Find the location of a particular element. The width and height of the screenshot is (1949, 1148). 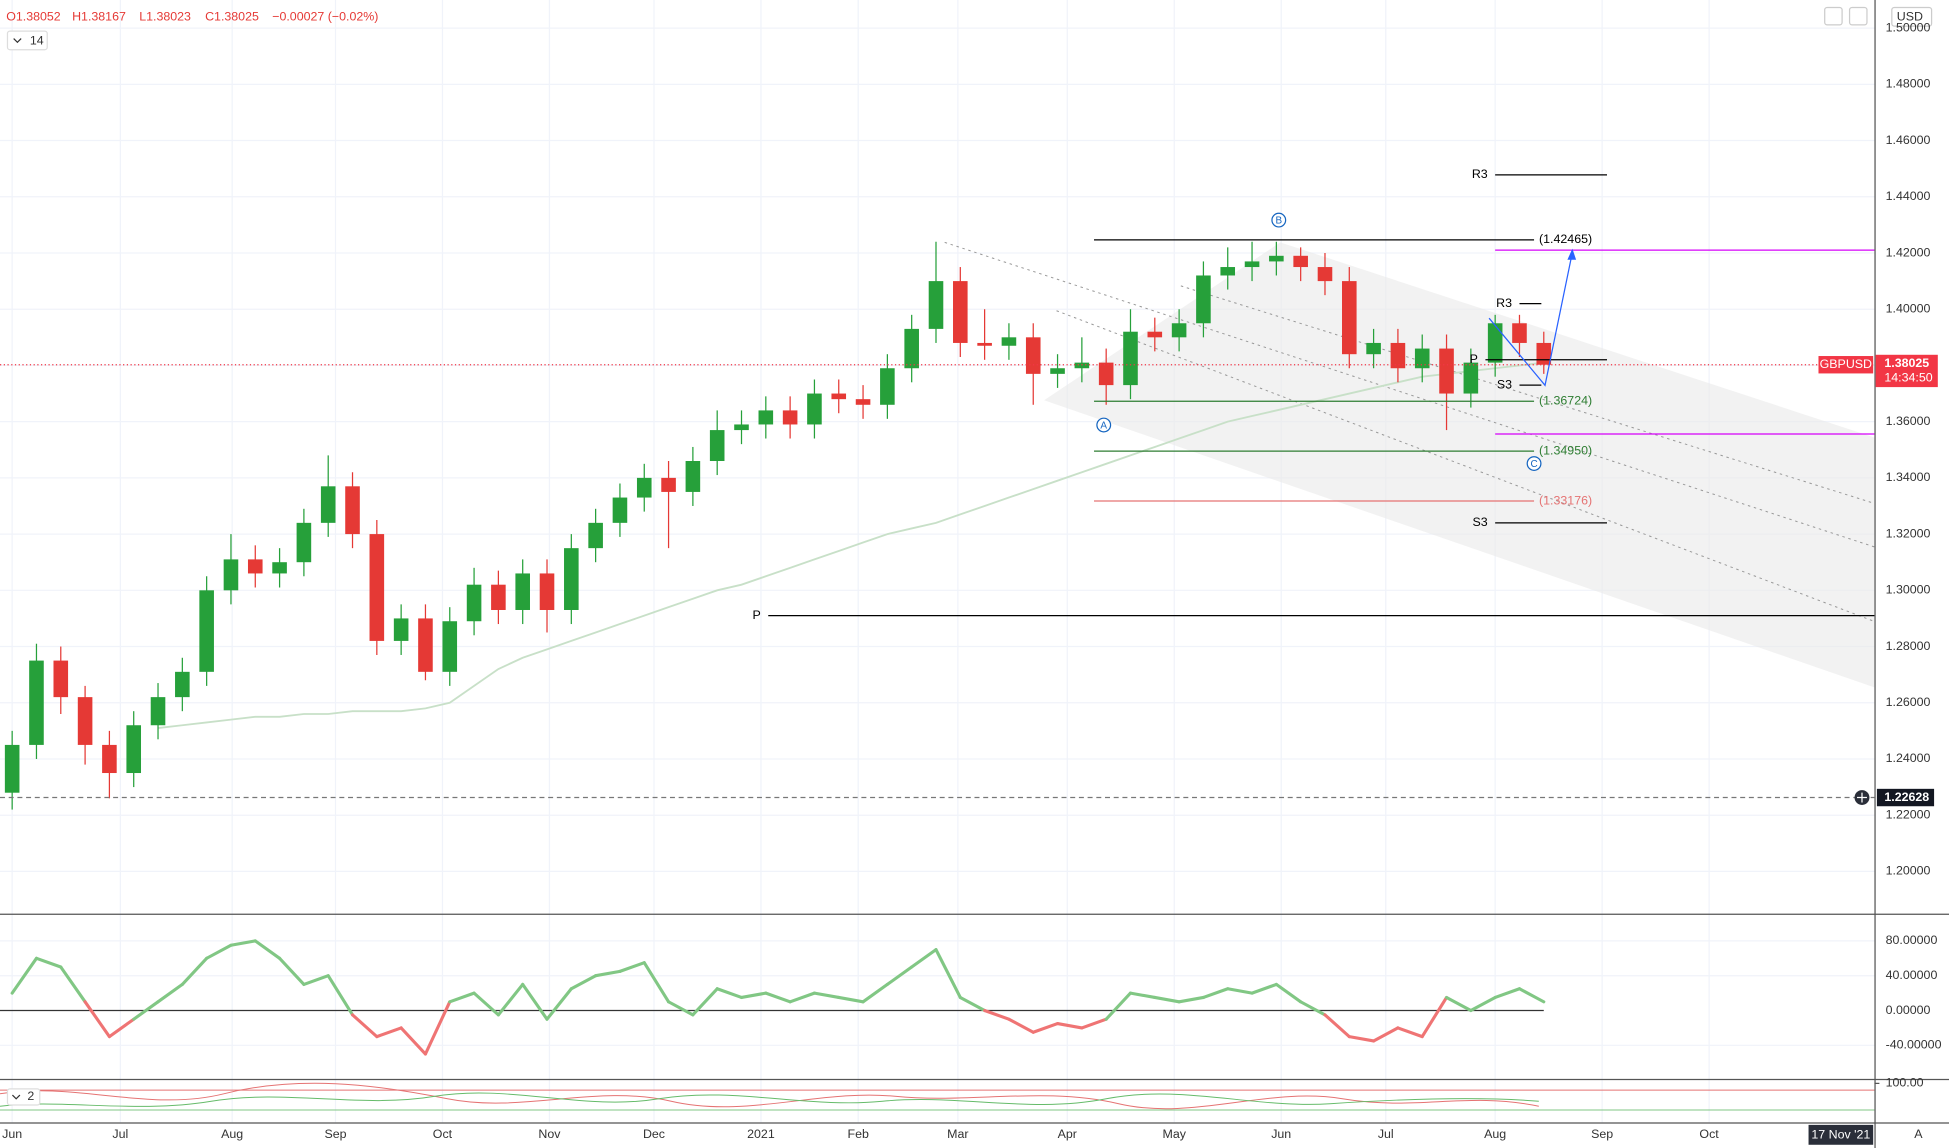

currency: USD is located at coordinates (1910, 17).